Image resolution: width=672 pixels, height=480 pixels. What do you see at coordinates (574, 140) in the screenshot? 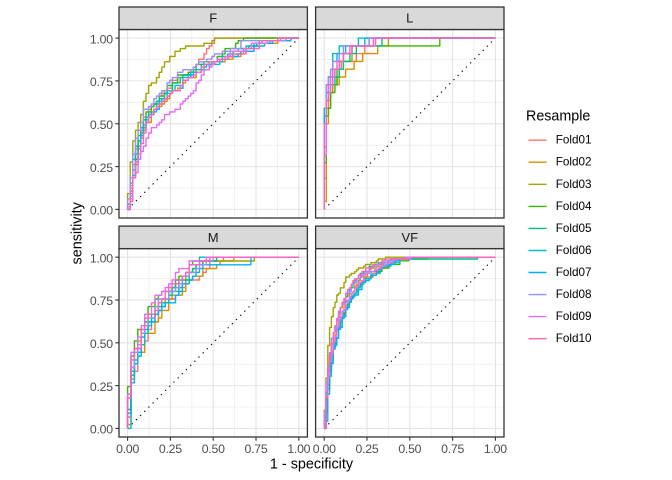
I see `svg-text: Fold01` at bounding box center [574, 140].